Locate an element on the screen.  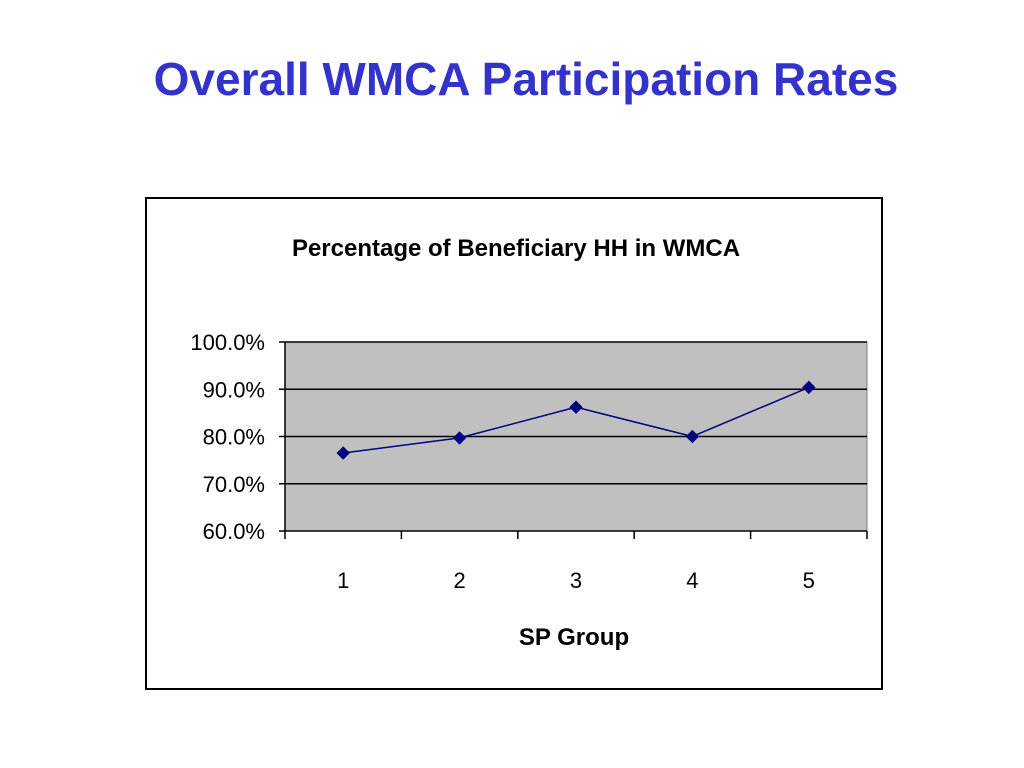
y-tick-label: 90.0% is located at coordinates (234, 389).